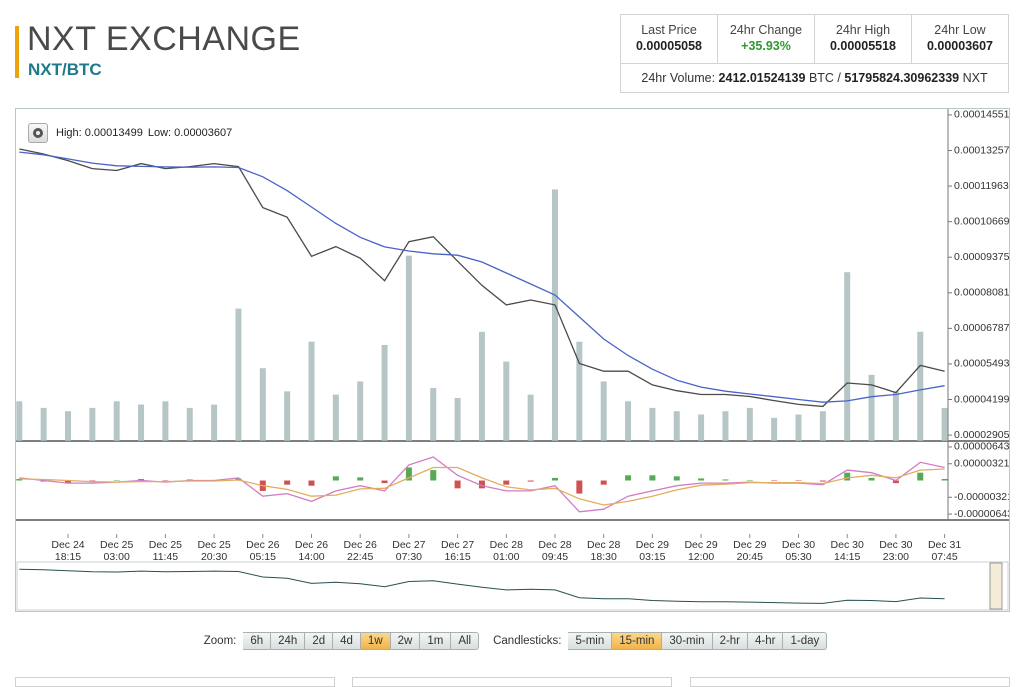  What do you see at coordinates (981, 257) in the screenshot?
I see `y-tick-label: 0.00009375` at bounding box center [981, 257].